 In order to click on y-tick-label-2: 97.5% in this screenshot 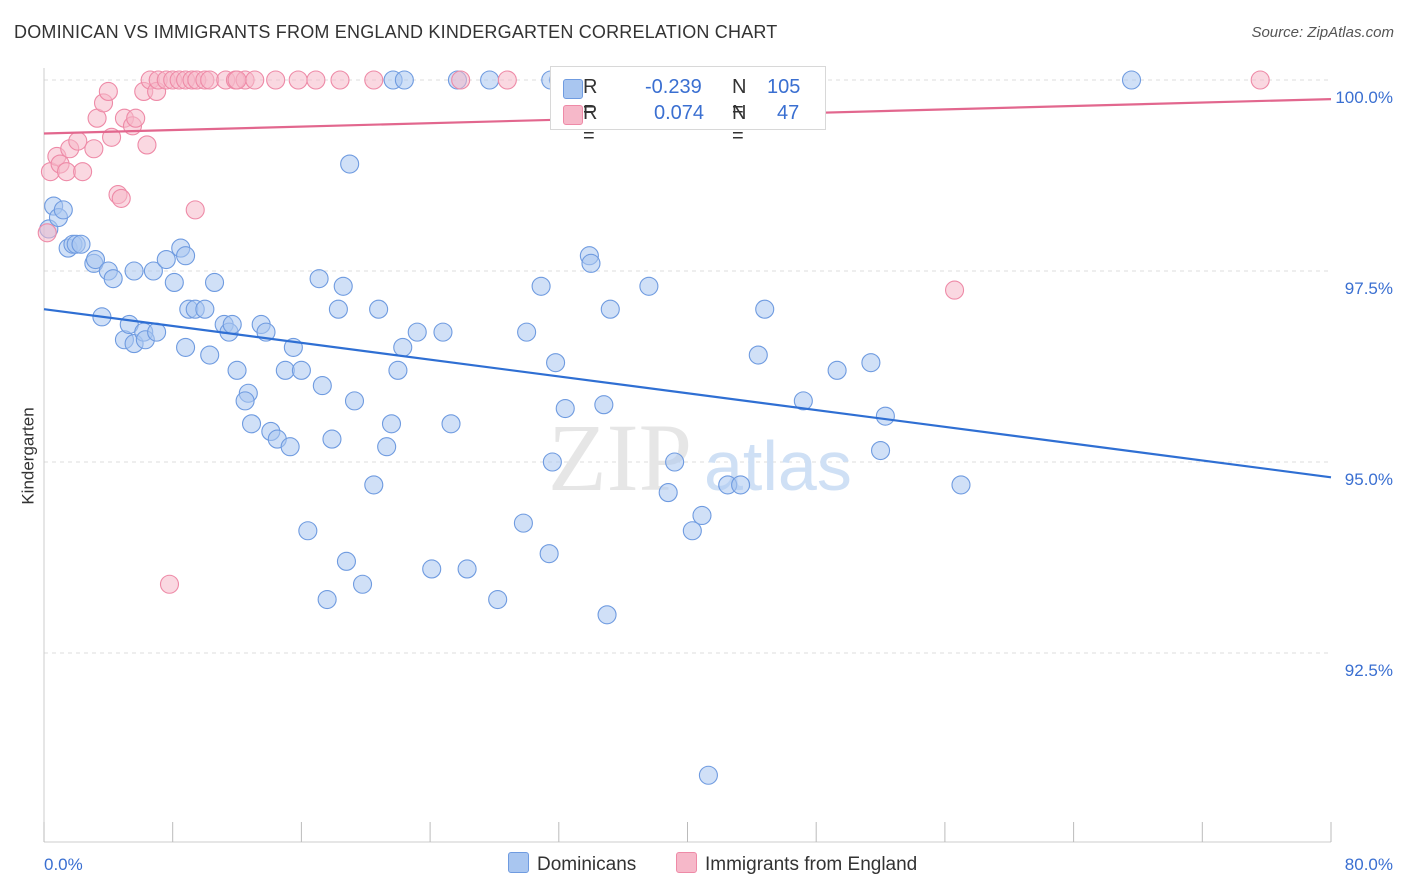, I will do `click(1369, 288)`.